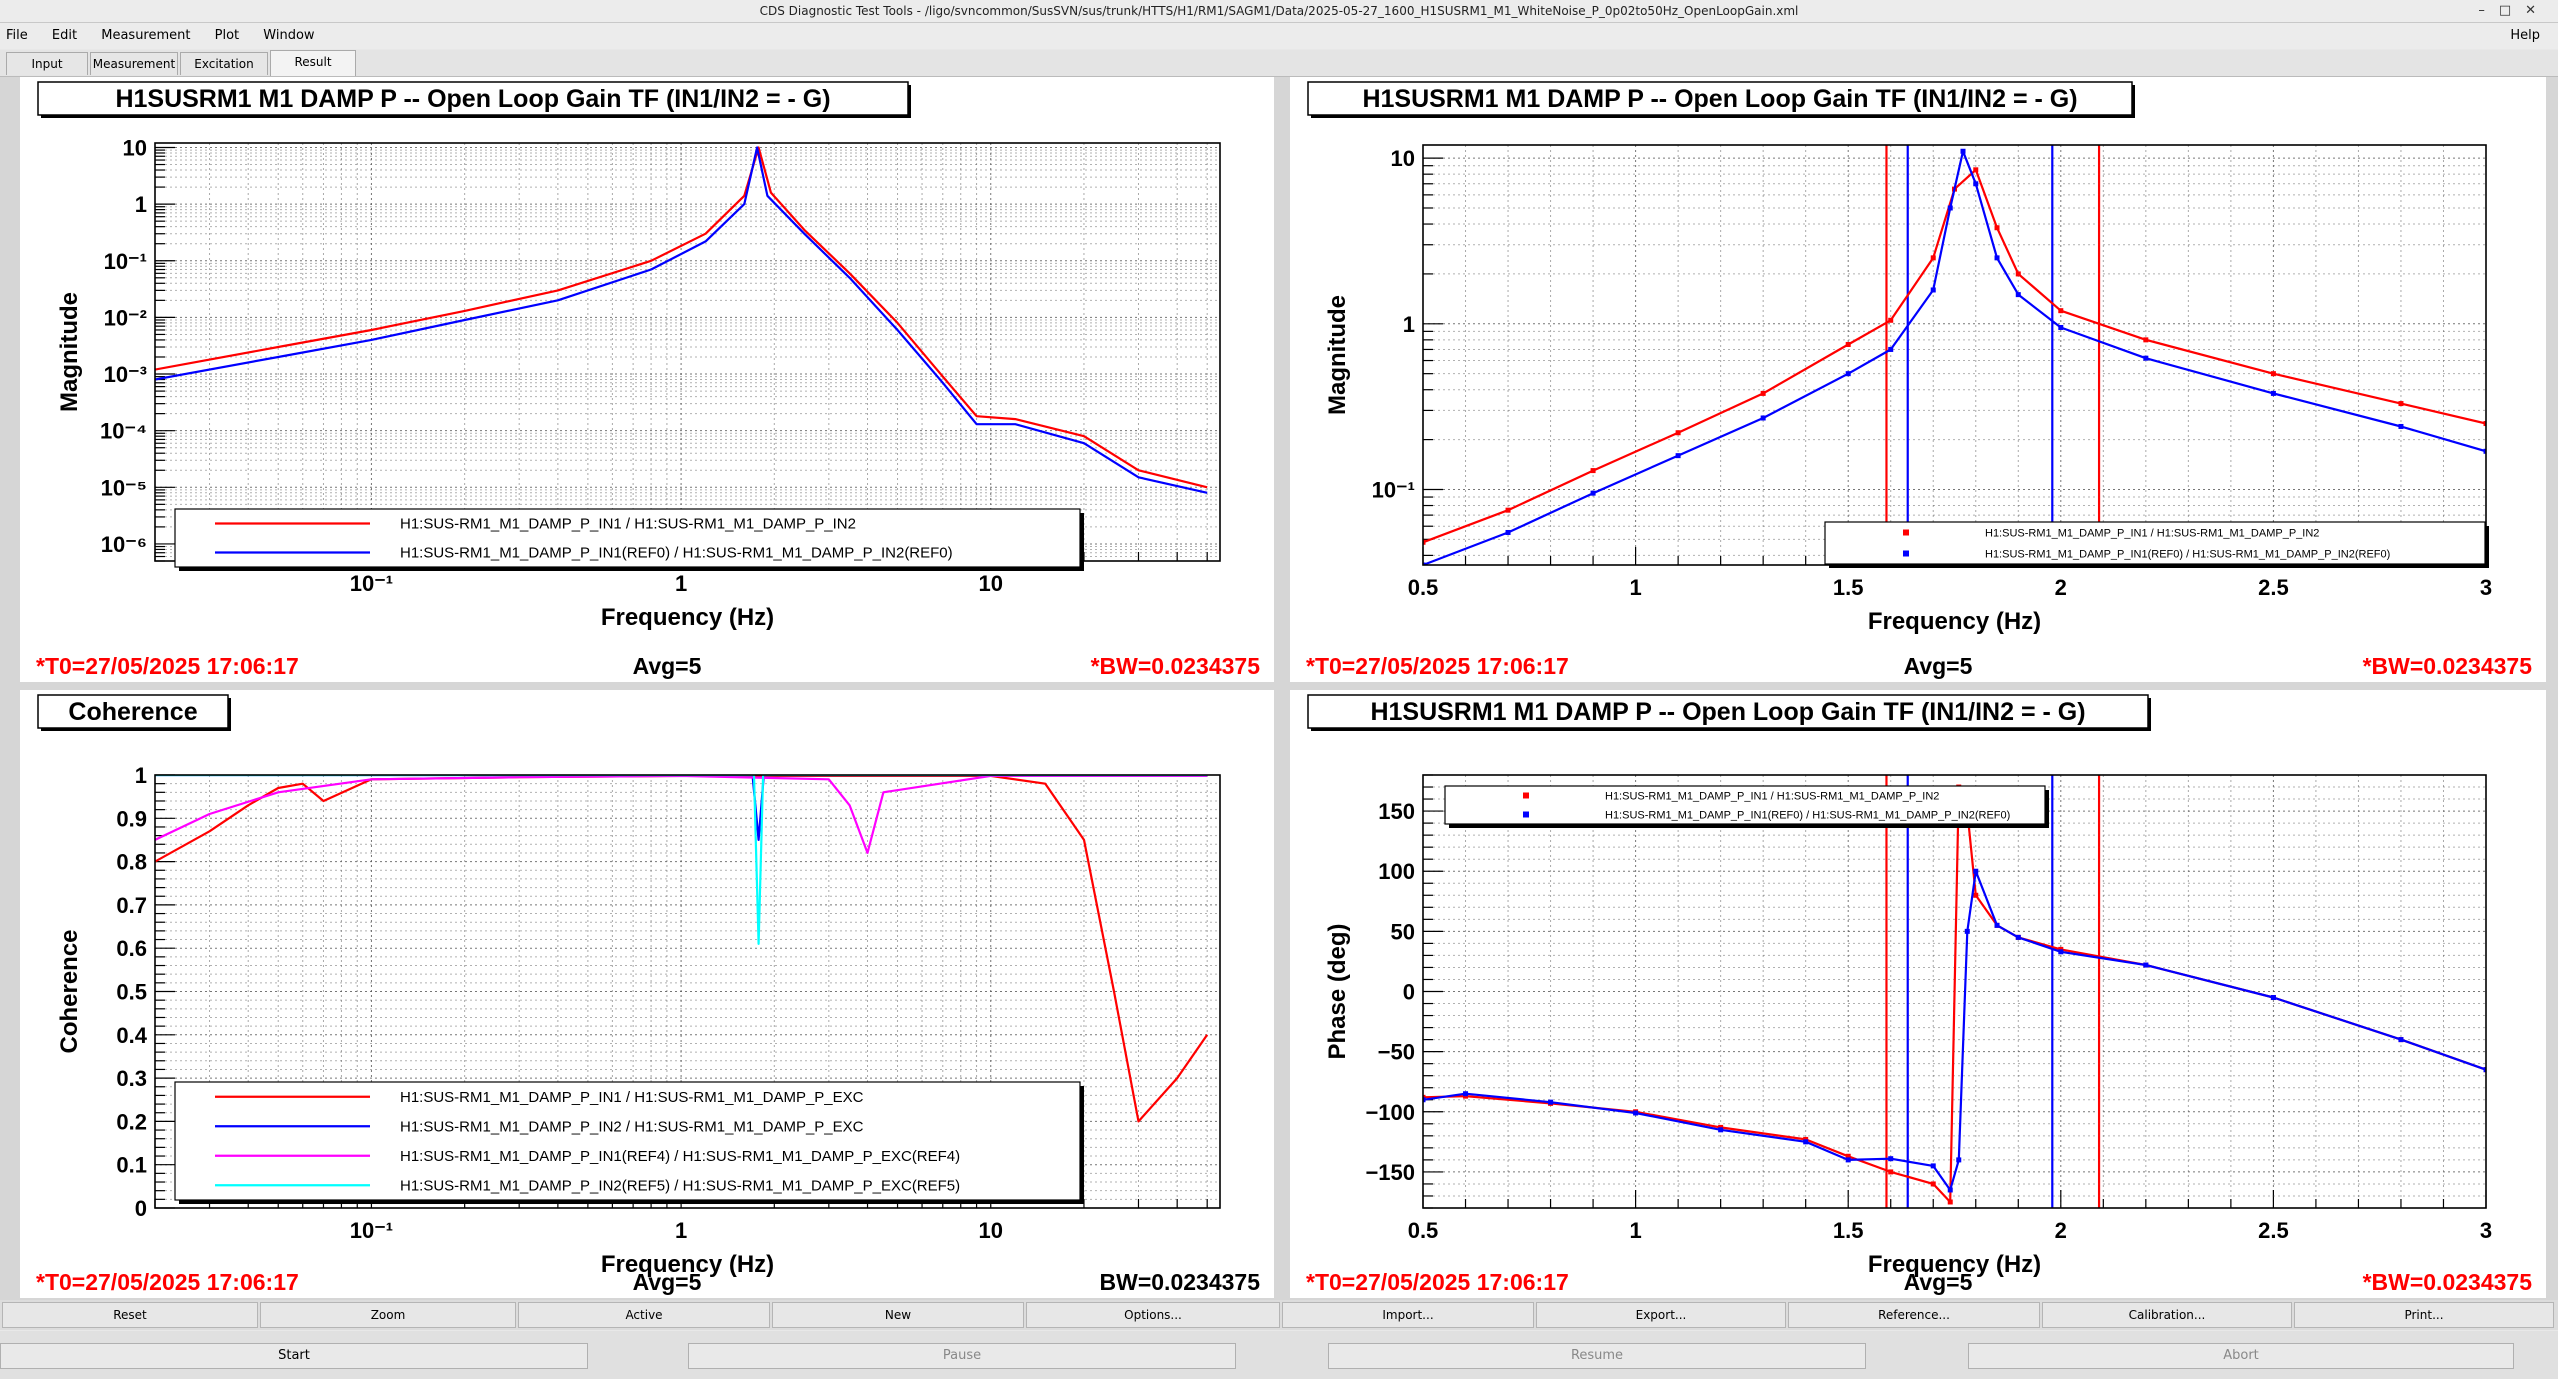  I want to click on abort-button: Abort, so click(2241, 1356).